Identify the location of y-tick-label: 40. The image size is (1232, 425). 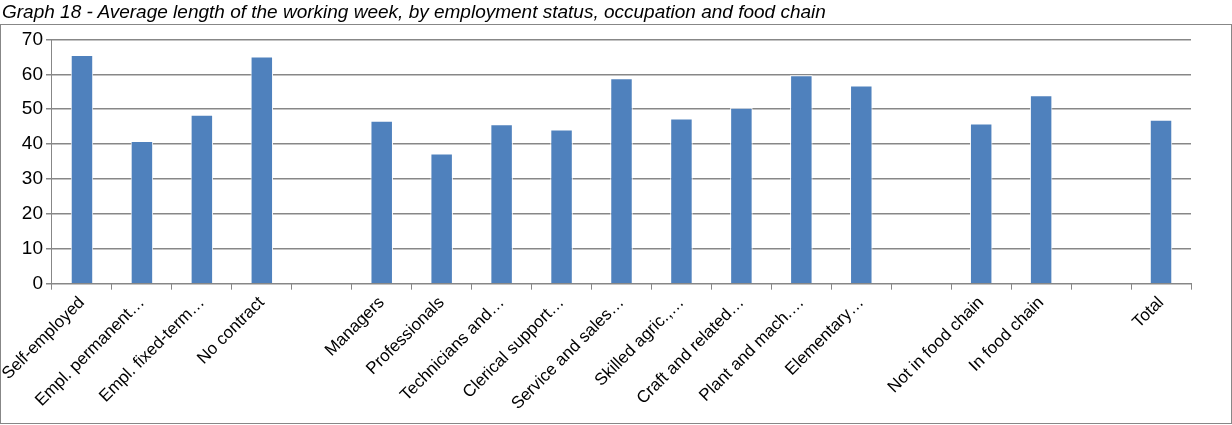
(32, 143).